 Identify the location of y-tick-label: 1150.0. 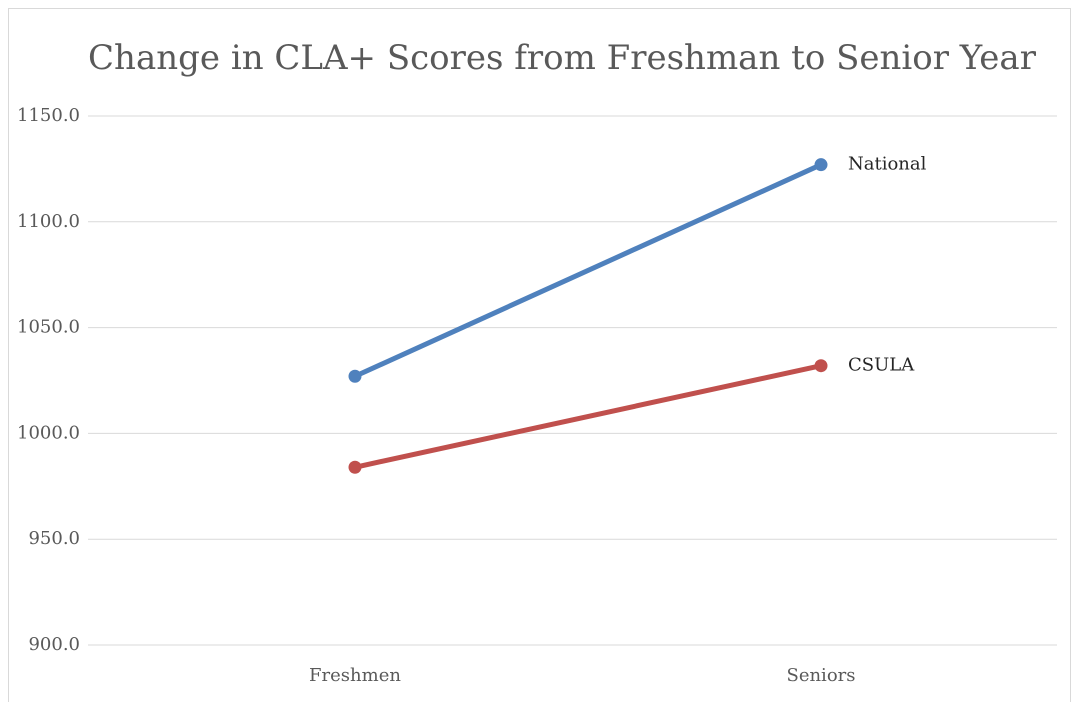
(48, 115).